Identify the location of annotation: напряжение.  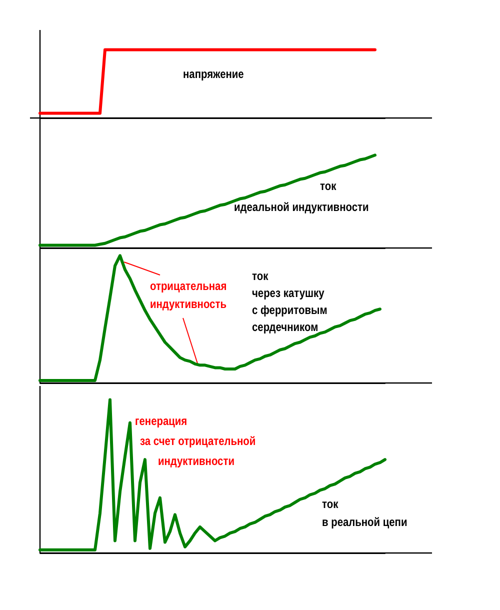
(213, 75).